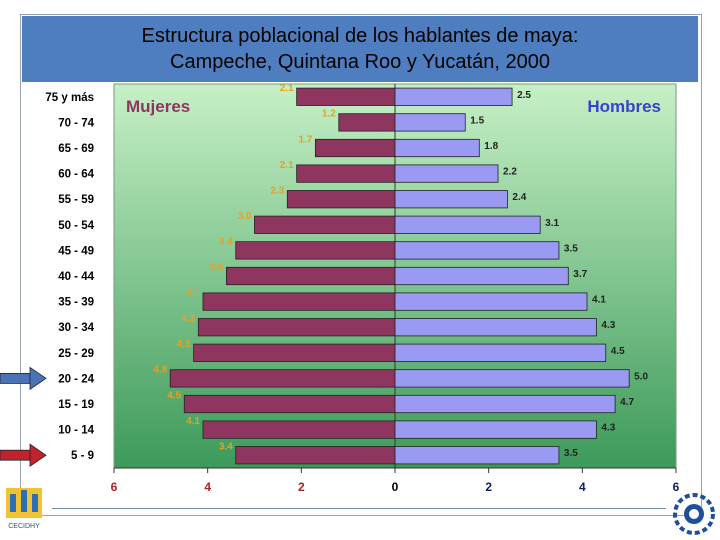 Image resolution: width=720 pixels, height=540 pixels. I want to click on data-label-hombres: 4.1, so click(599, 300).